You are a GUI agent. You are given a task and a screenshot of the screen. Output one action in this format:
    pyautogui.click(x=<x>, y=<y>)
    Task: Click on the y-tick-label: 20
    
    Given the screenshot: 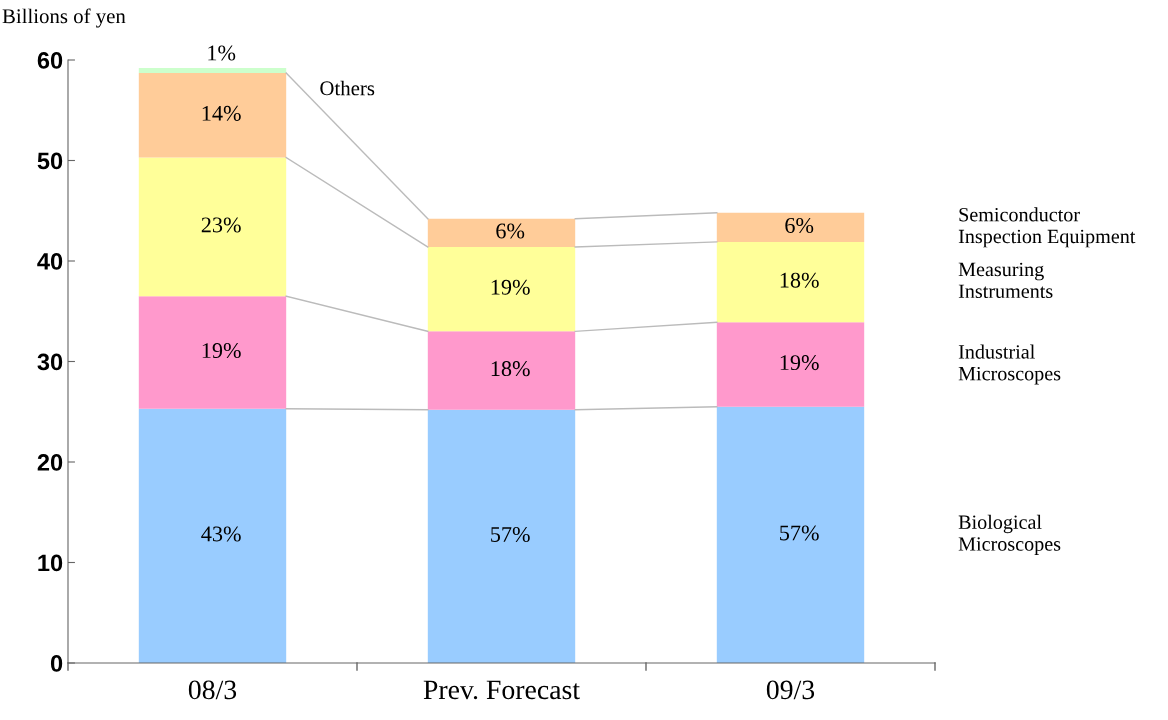 What is the action you would take?
    pyautogui.click(x=50, y=462)
    